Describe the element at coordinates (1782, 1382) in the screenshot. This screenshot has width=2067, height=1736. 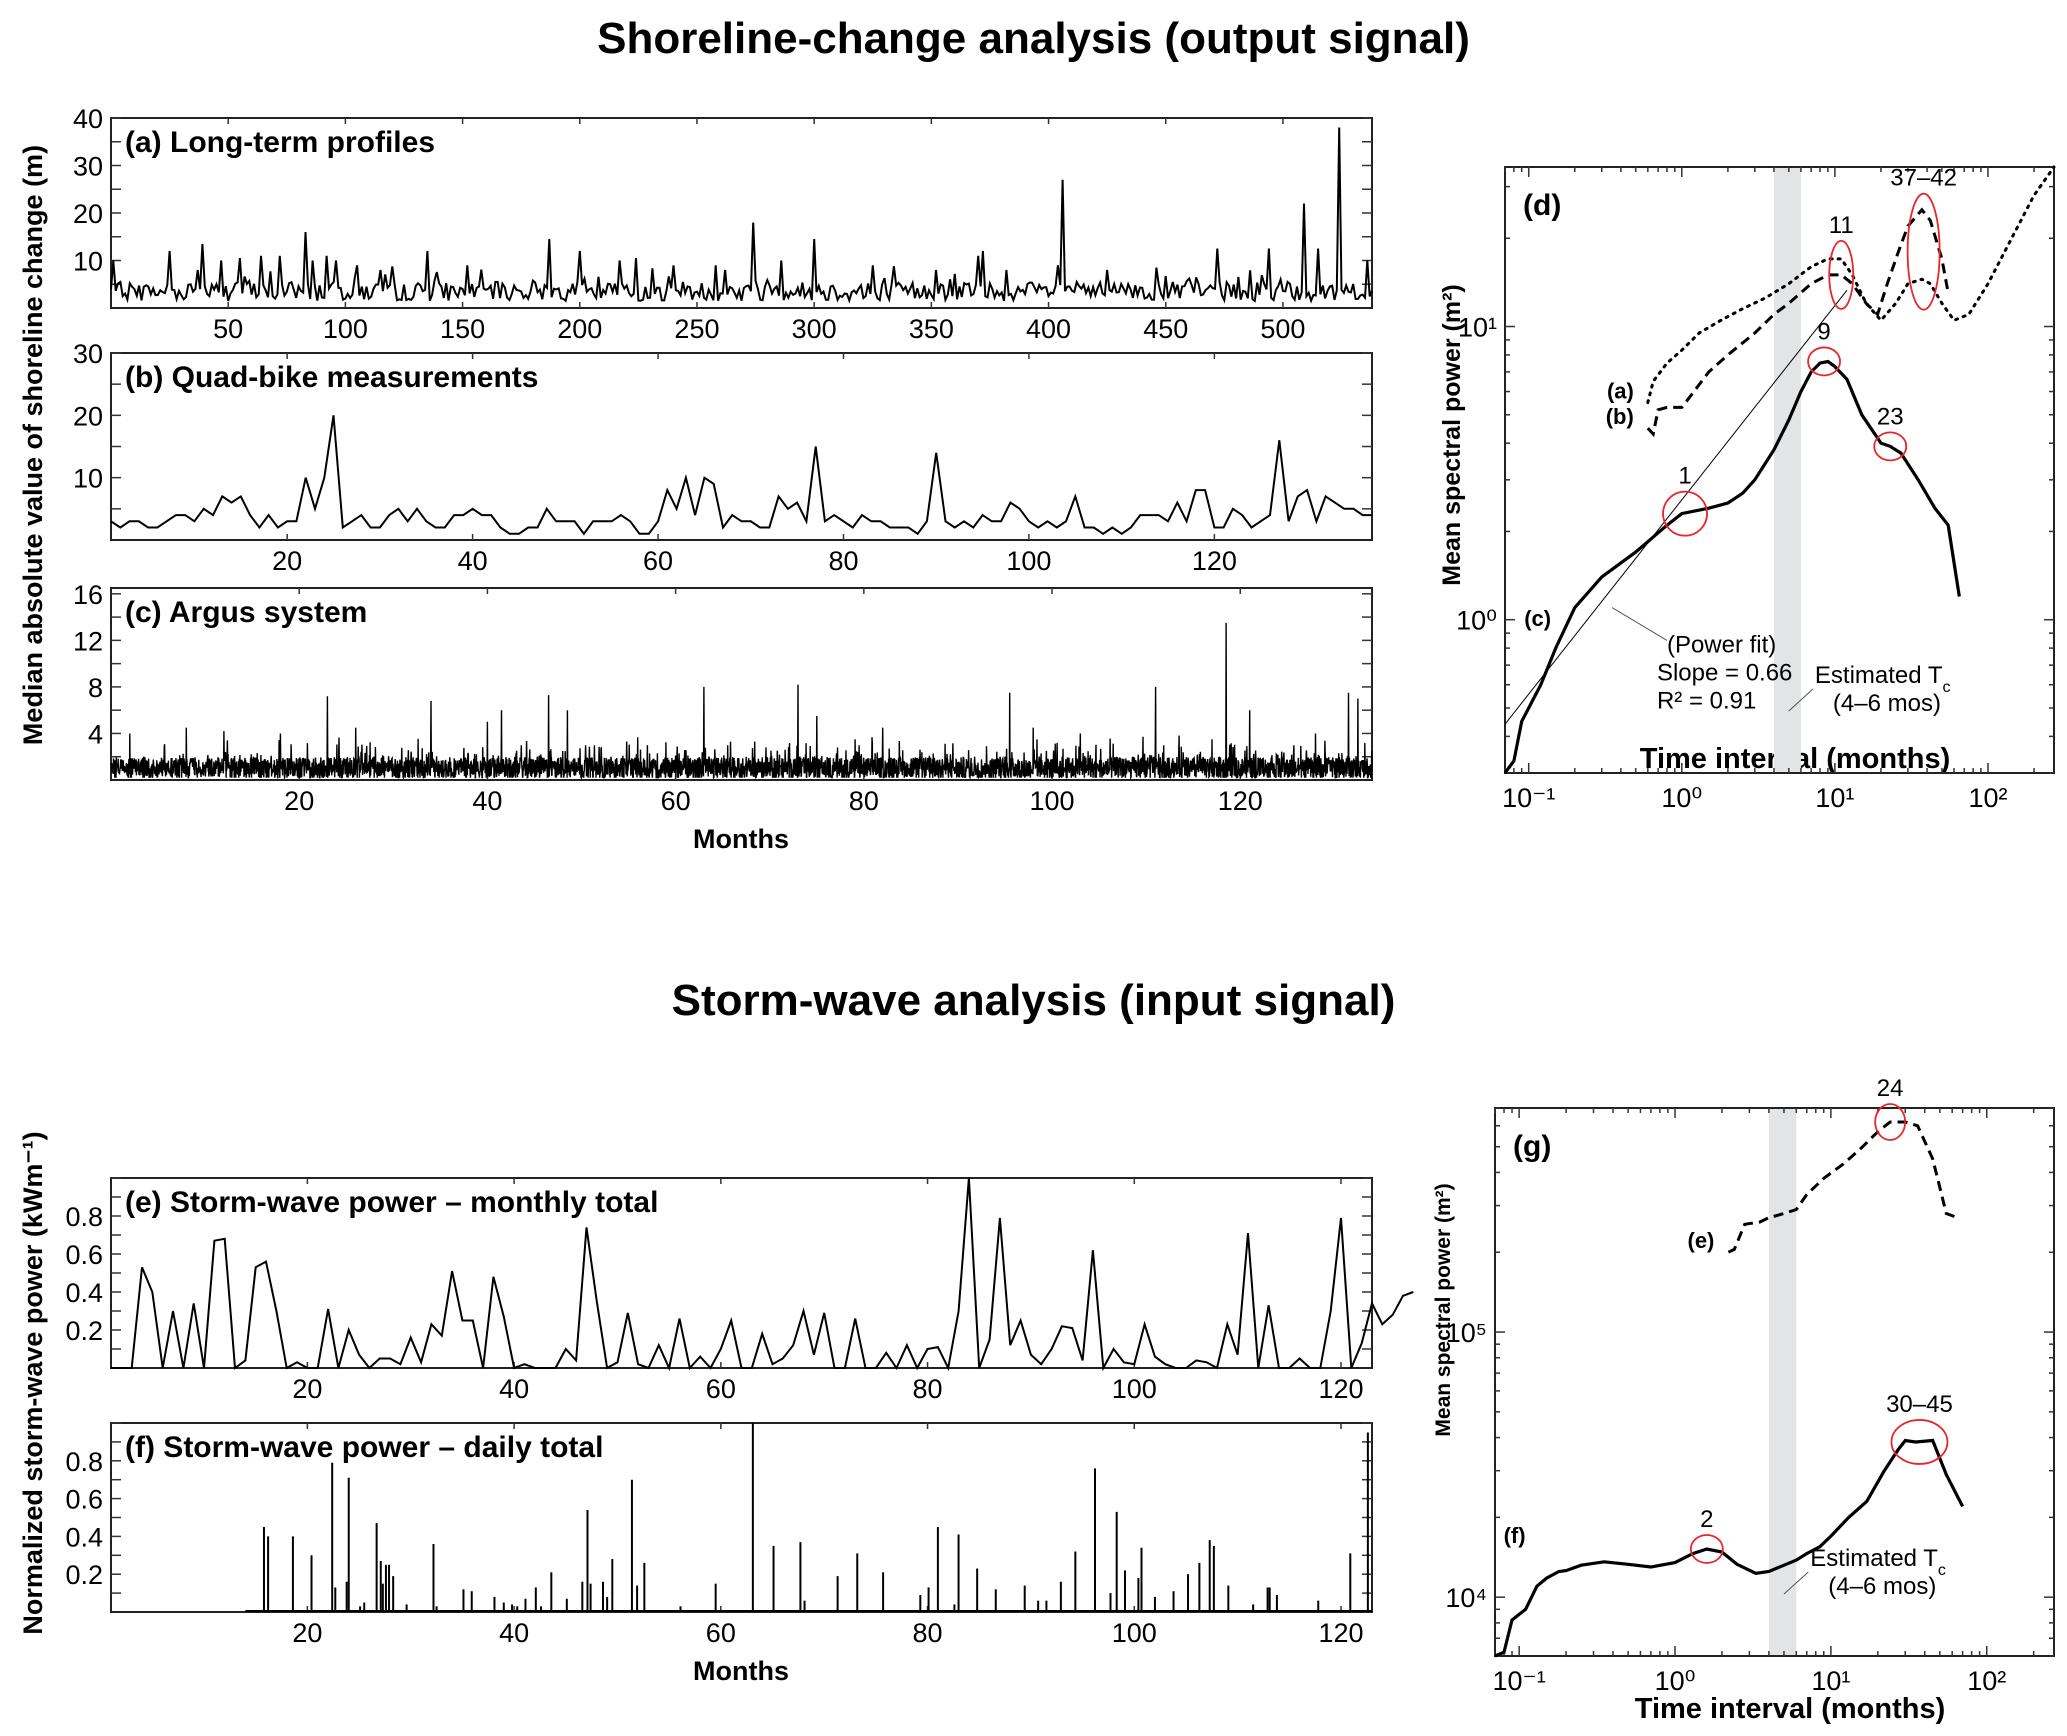
I see `tc-band` at that location.